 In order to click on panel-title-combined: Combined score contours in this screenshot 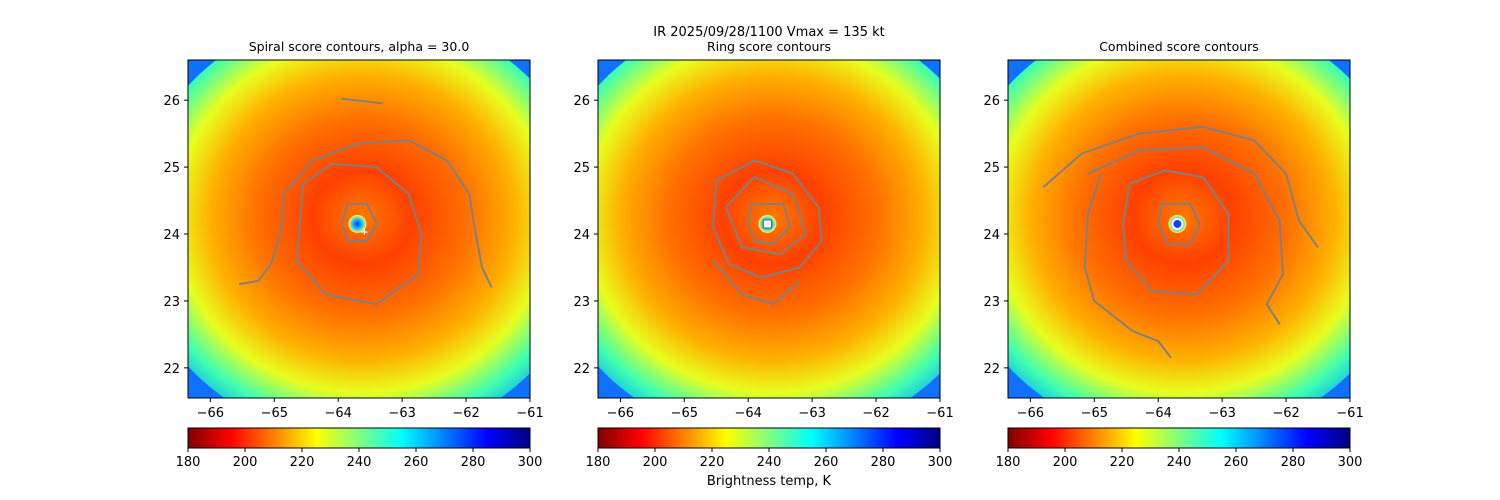, I will do `click(1179, 46)`.